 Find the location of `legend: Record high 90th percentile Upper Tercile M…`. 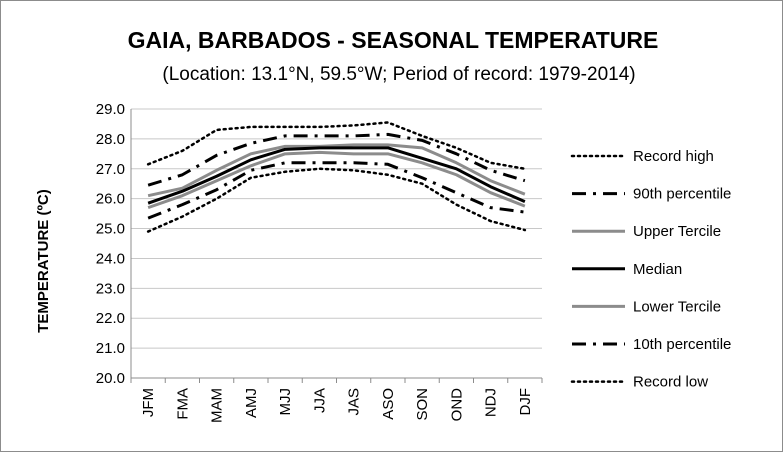

legend: Record high 90th percentile Upper Tercile M… is located at coordinates (650, 269).